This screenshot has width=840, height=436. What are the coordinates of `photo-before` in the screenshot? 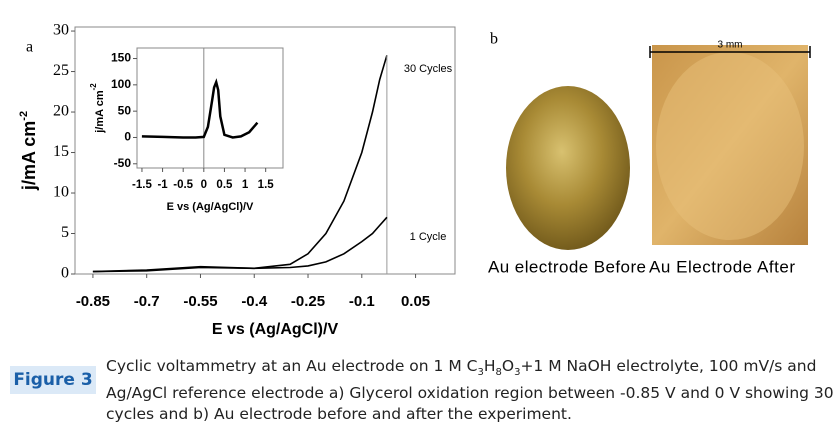 It's located at (568, 168).